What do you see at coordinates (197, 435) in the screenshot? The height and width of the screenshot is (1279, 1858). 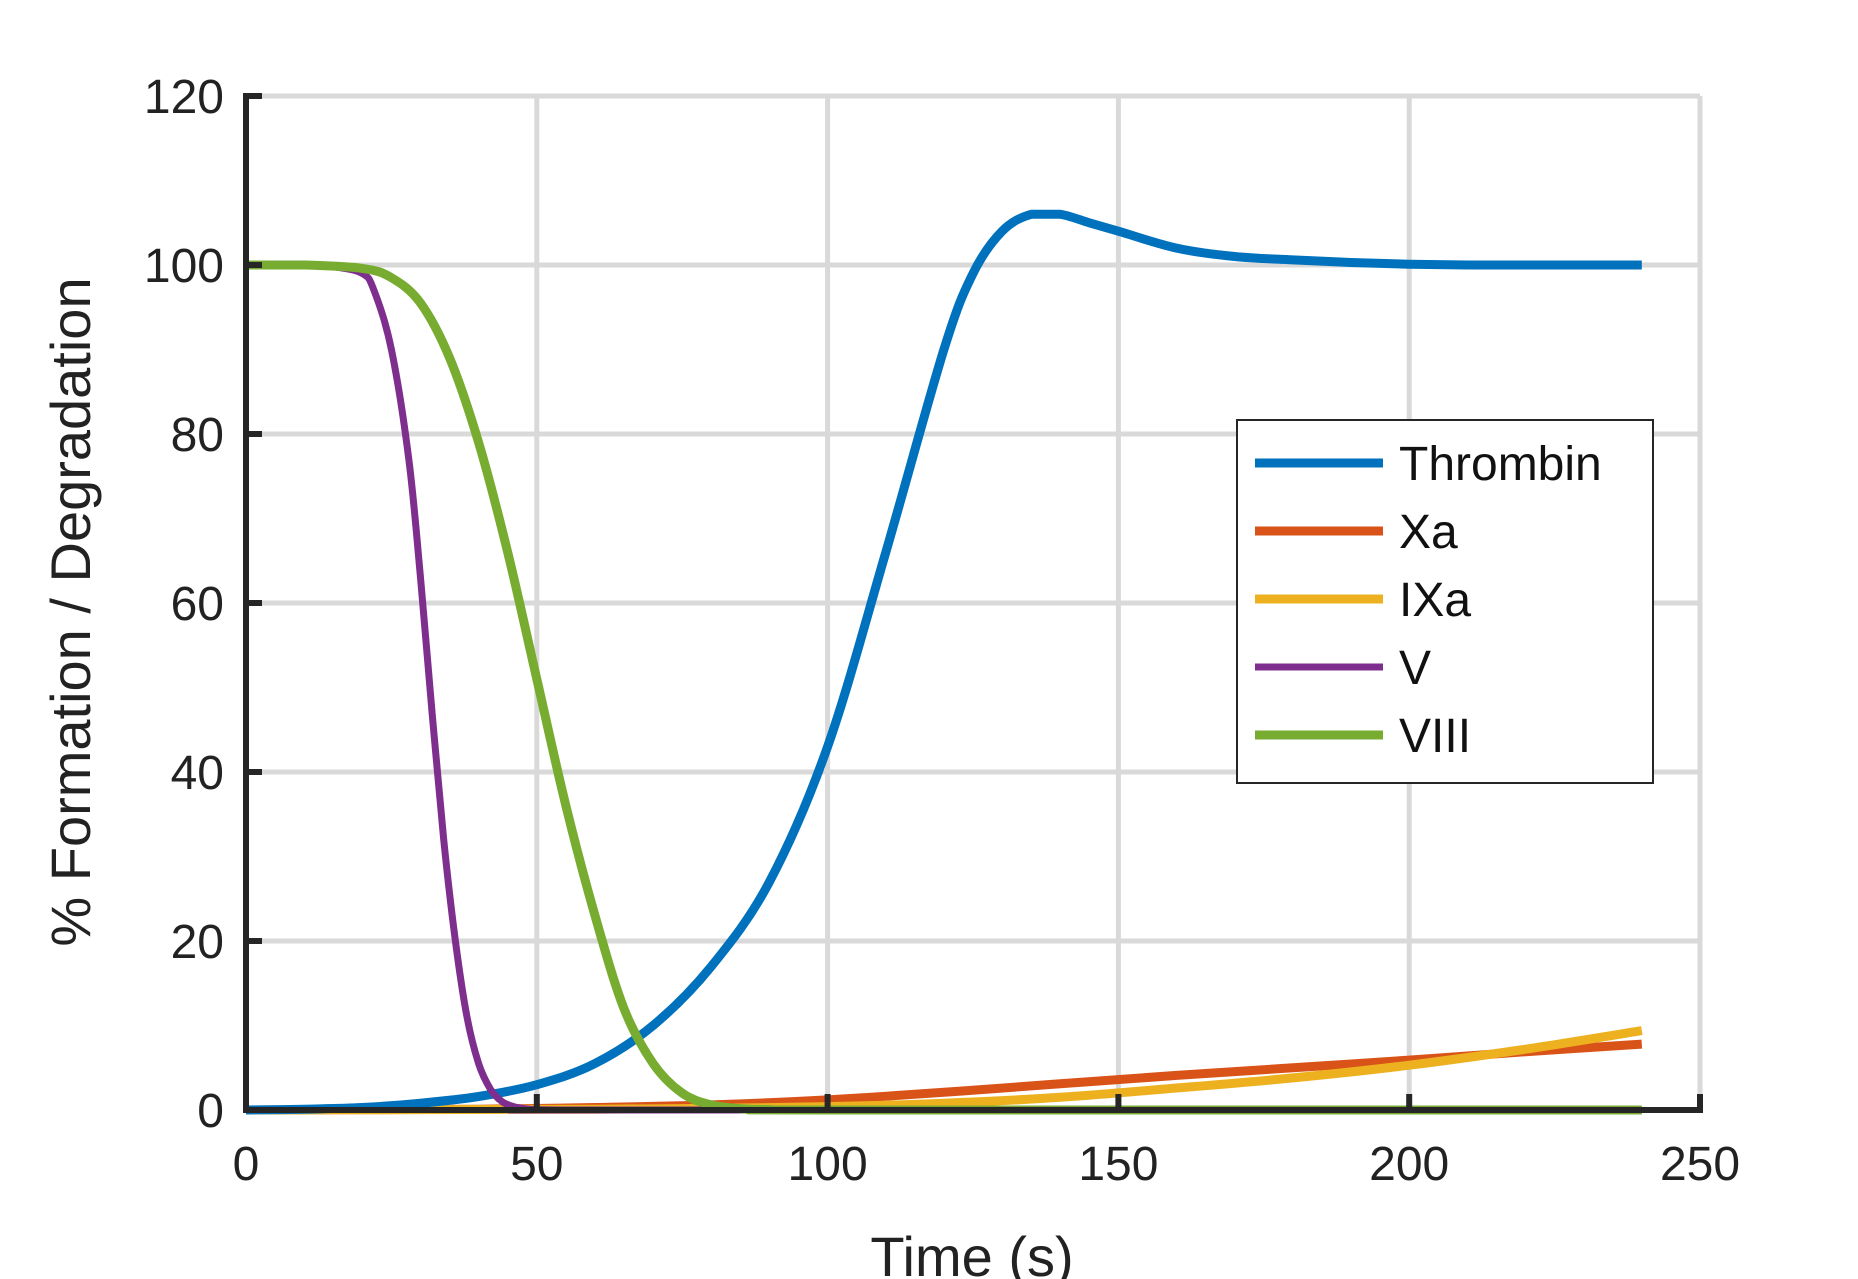 I see `y-tick-label: 80` at bounding box center [197, 435].